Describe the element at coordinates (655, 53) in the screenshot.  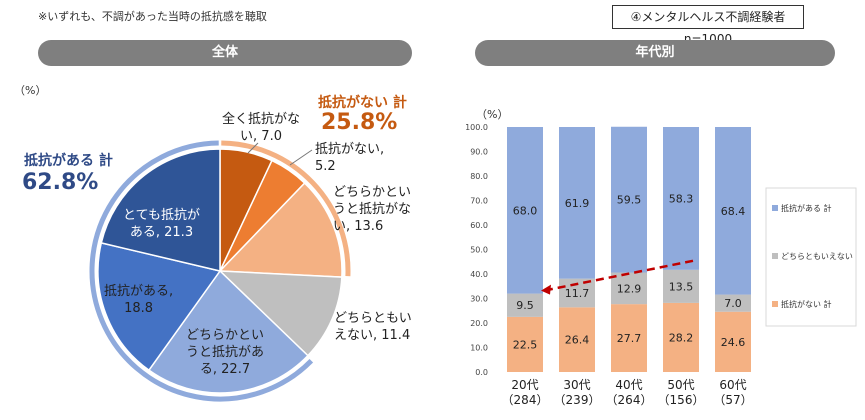
I see `panel-title-by-age: 年代別` at that location.